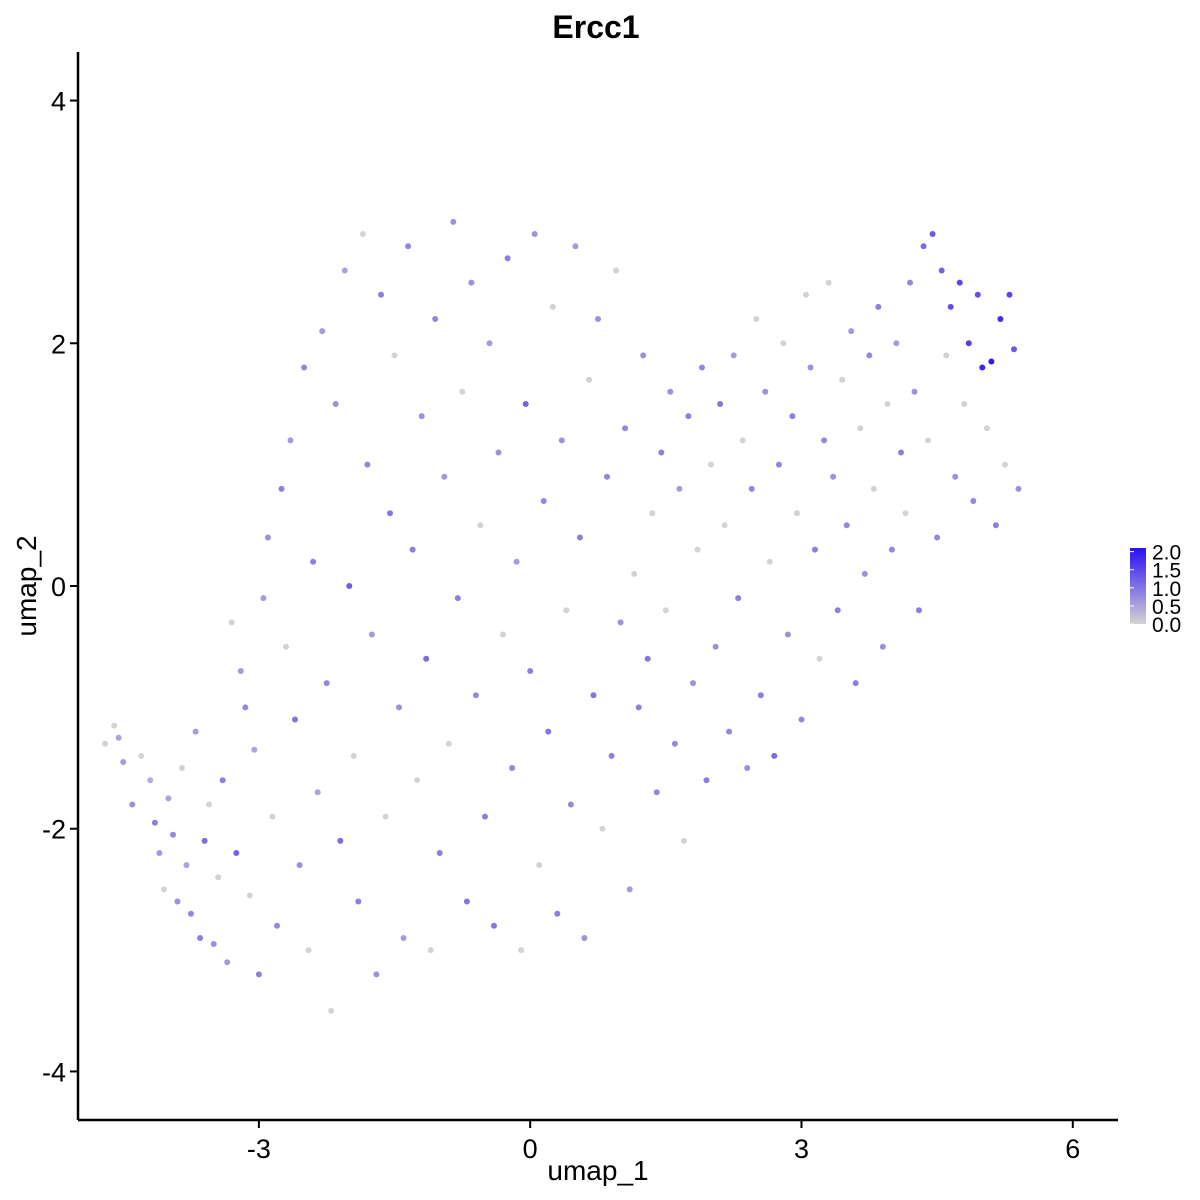 The image size is (1200, 1200). Describe the element at coordinates (58, 587) in the screenshot. I see `y-tick-label: 0` at that location.